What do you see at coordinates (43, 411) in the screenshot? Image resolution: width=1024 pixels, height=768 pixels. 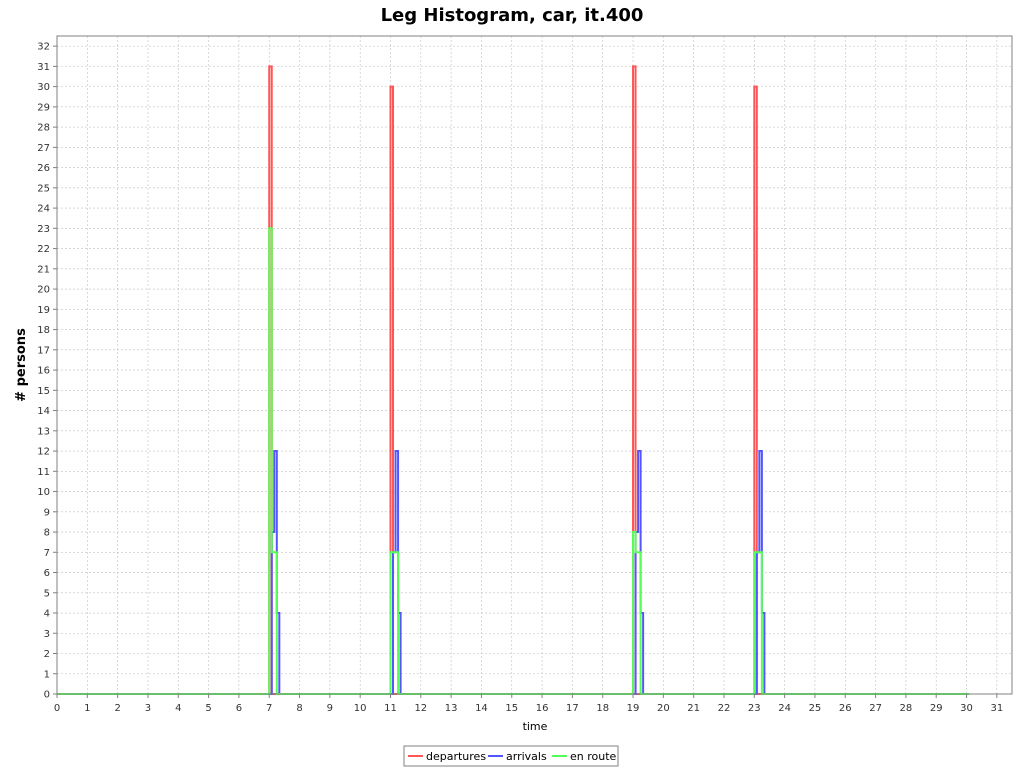 I see `y-tick-label: 14` at bounding box center [43, 411].